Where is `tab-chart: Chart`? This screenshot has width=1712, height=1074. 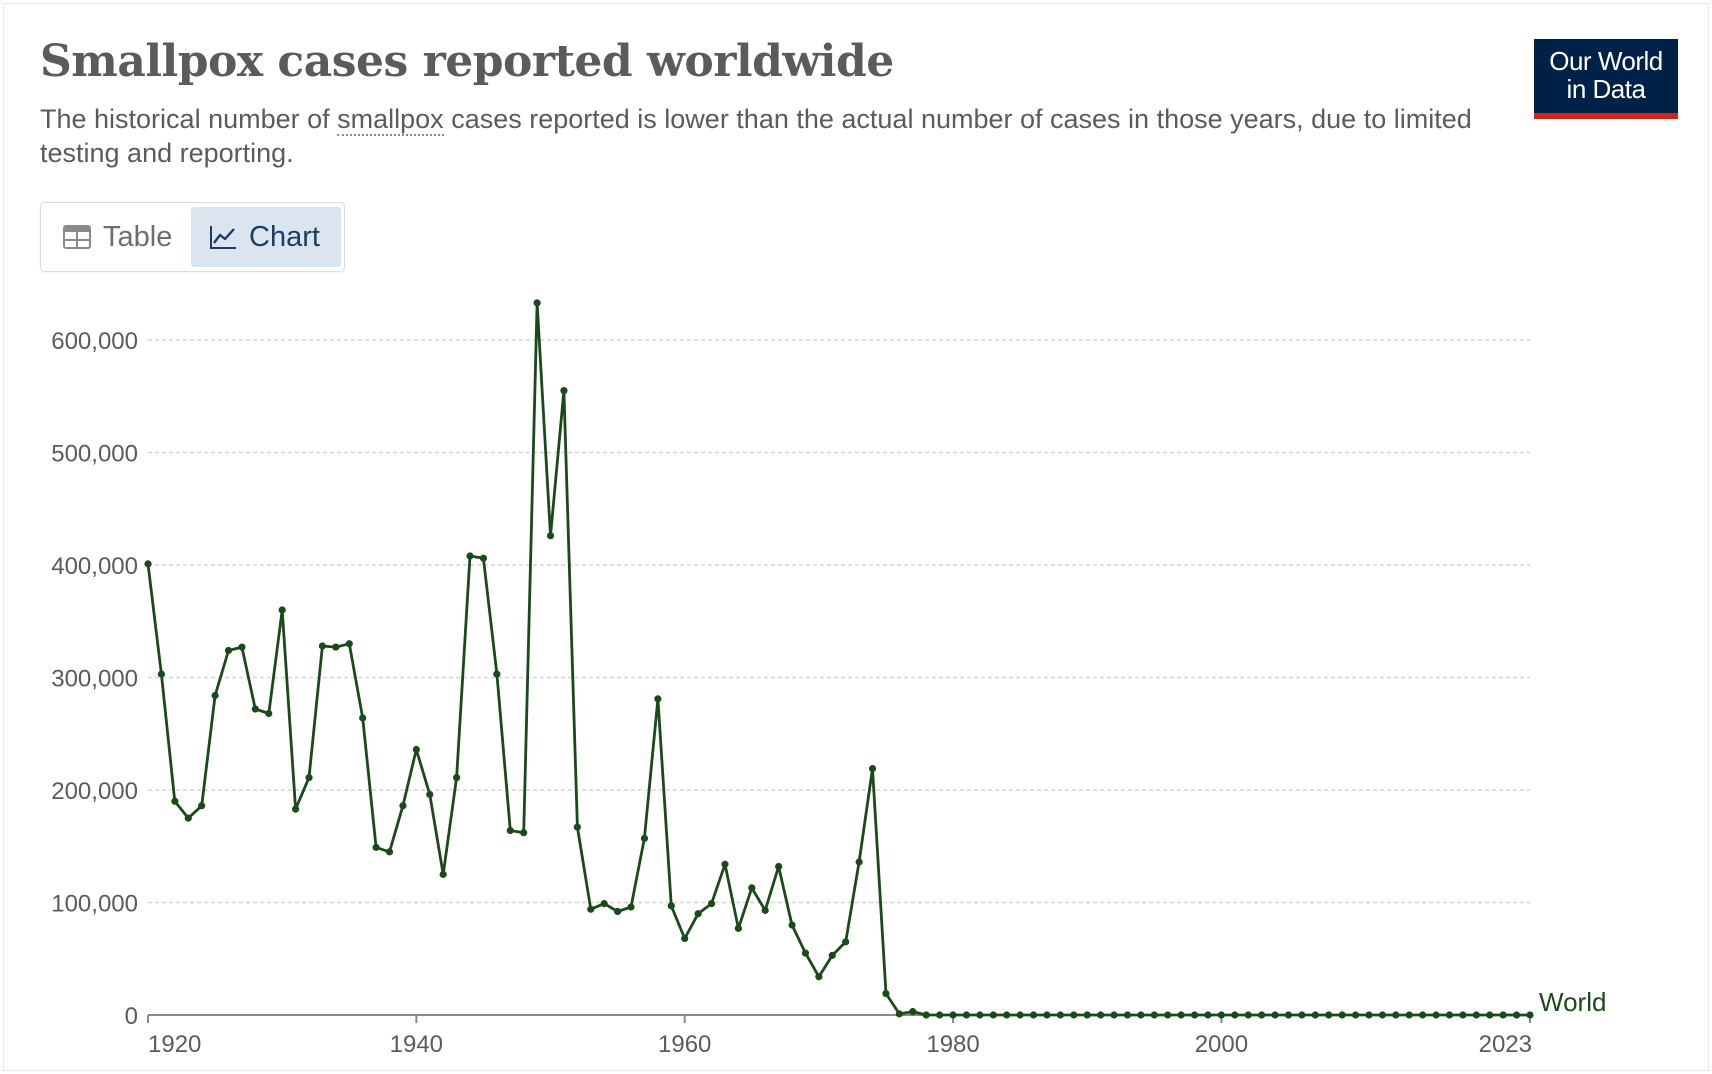
tab-chart: Chart is located at coordinates (266, 237).